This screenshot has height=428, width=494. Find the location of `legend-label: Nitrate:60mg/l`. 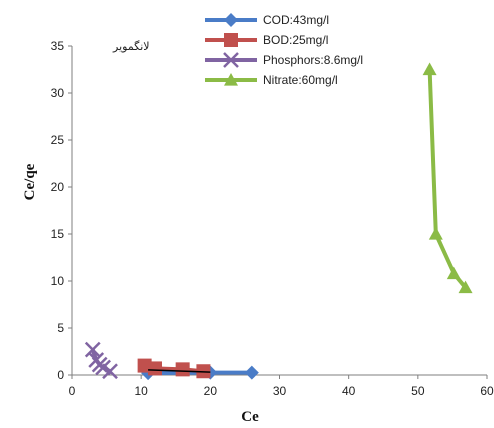

legend-label: Nitrate:60mg/l is located at coordinates (300, 80).